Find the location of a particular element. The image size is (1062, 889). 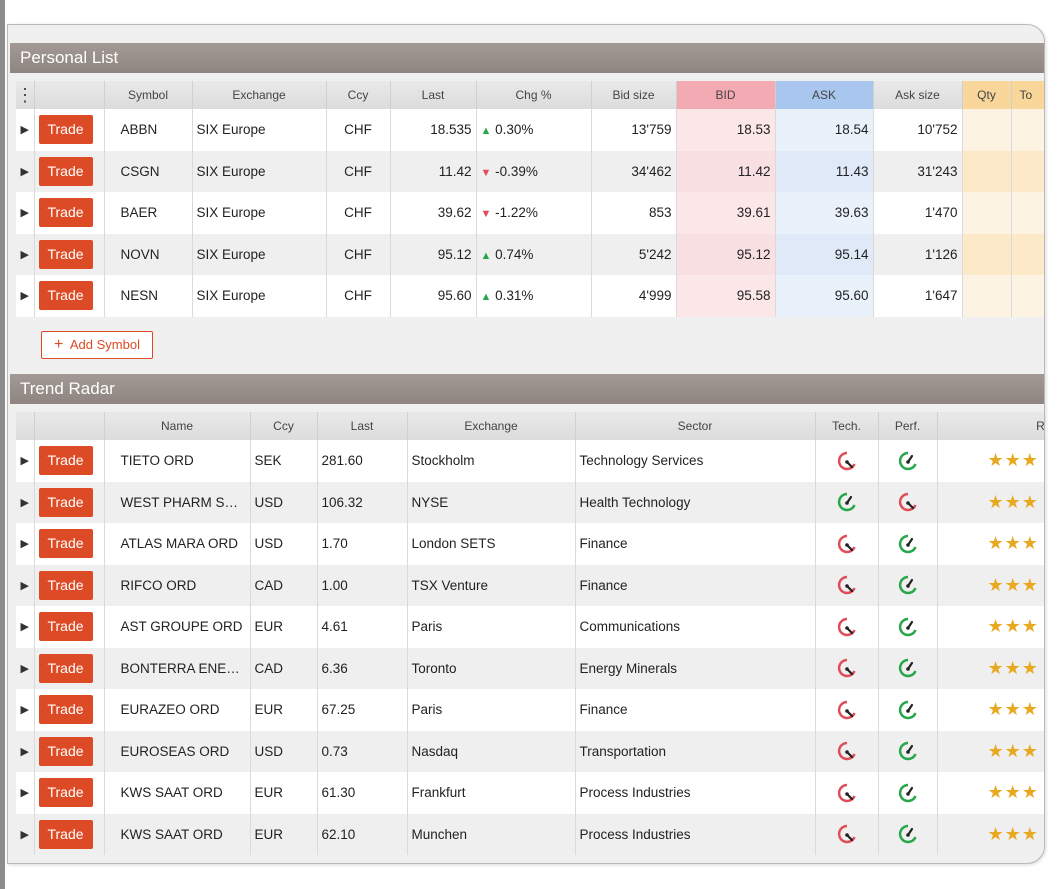

col-symbol: Symbol is located at coordinates (148, 95).